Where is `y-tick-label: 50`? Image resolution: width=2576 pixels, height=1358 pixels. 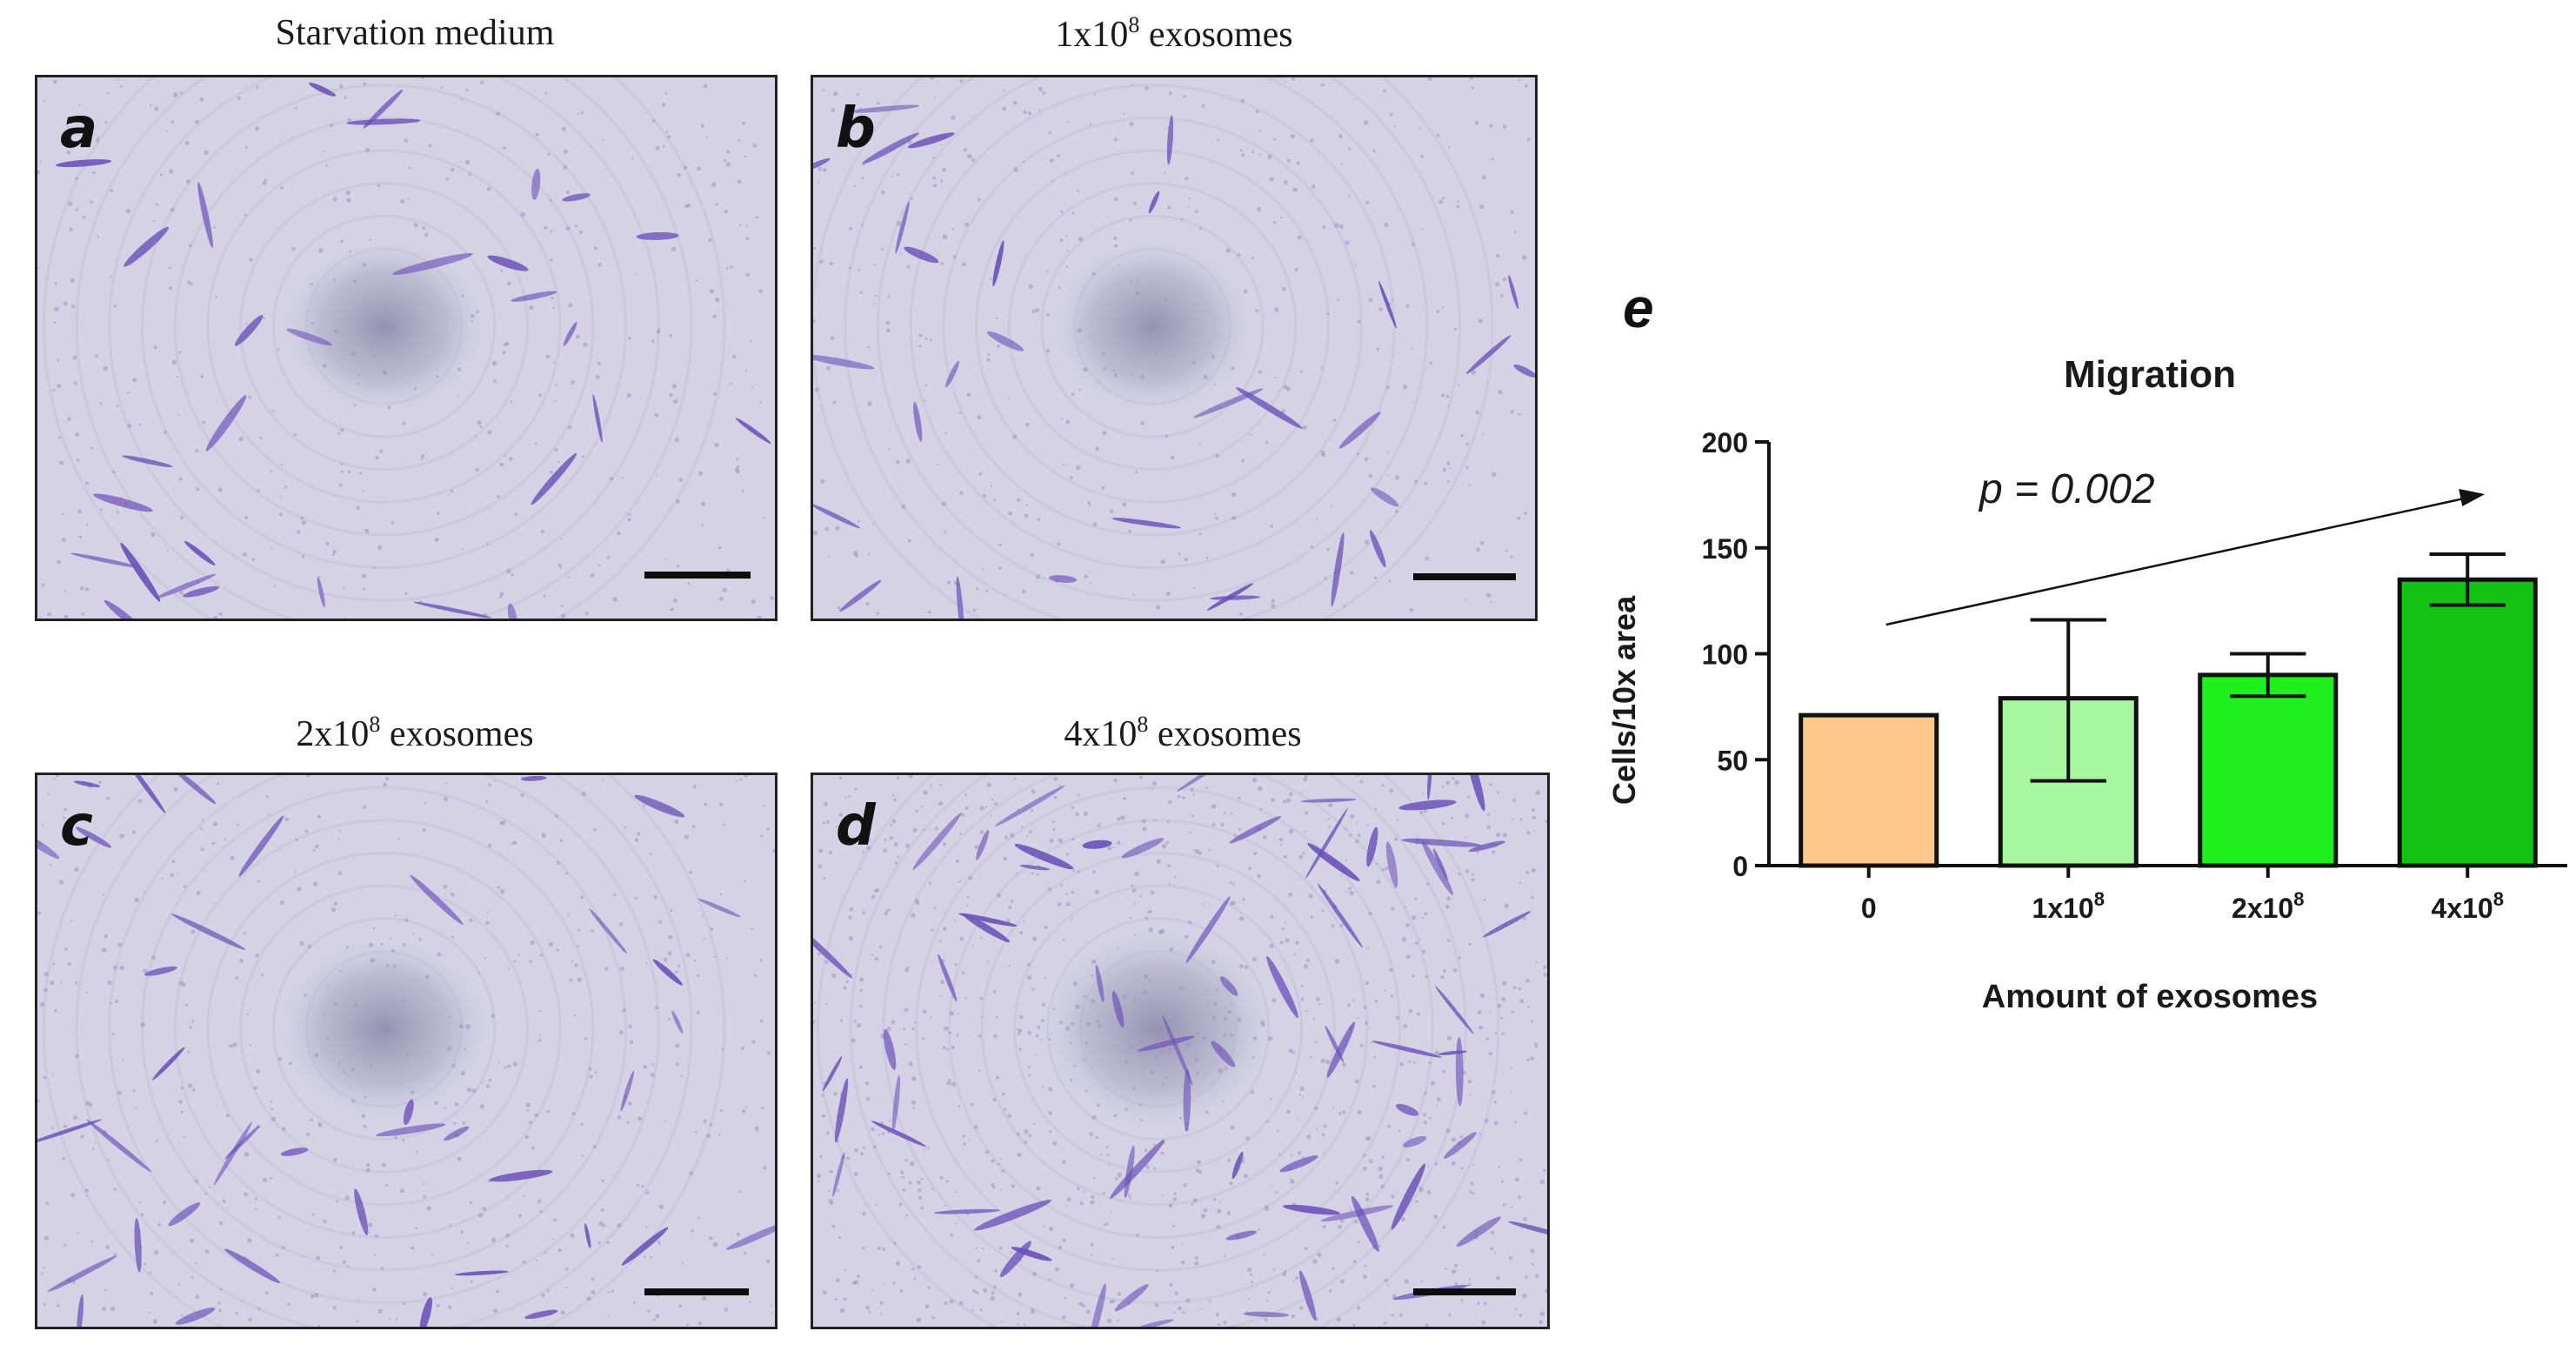
y-tick-label: 50 is located at coordinates (1732, 760).